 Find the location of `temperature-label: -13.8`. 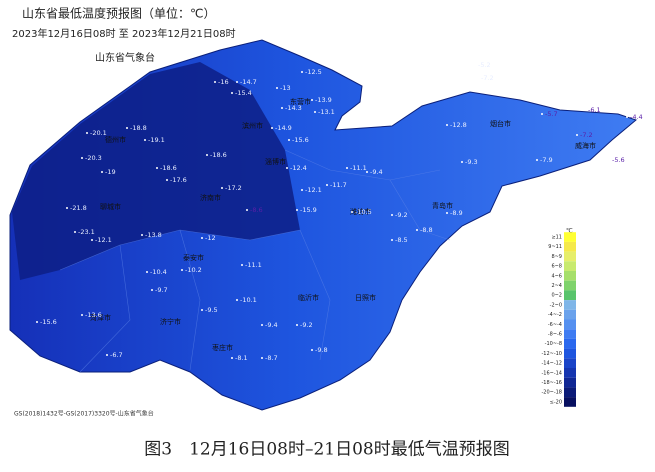

temperature-label: -13.8 is located at coordinates (153, 235).